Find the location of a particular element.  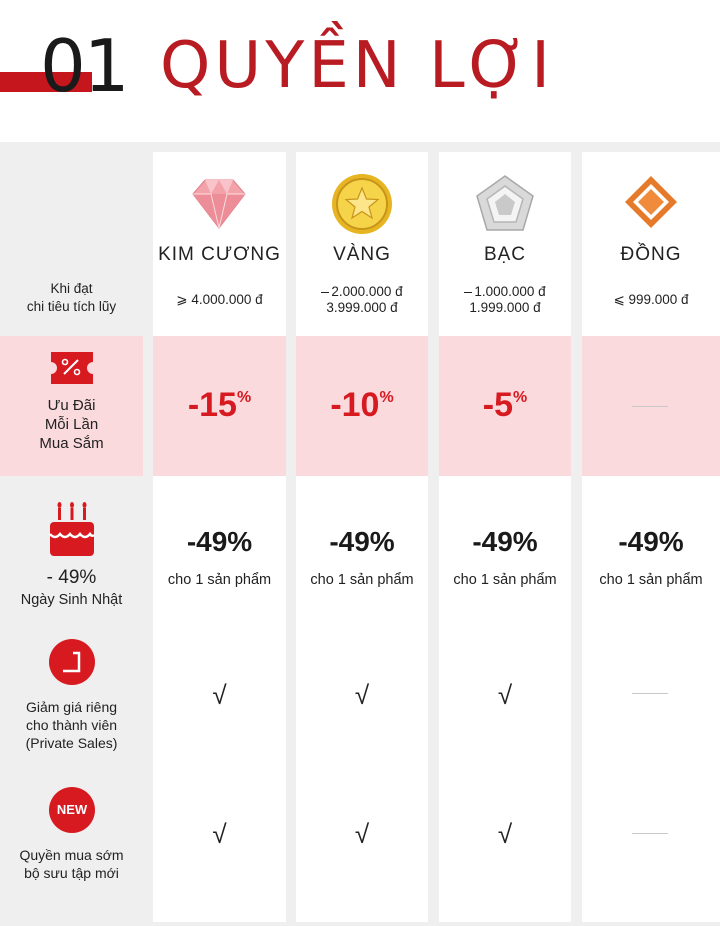

birthday-sub-silver: cho 1 sản phẩm is located at coordinates (505, 580).